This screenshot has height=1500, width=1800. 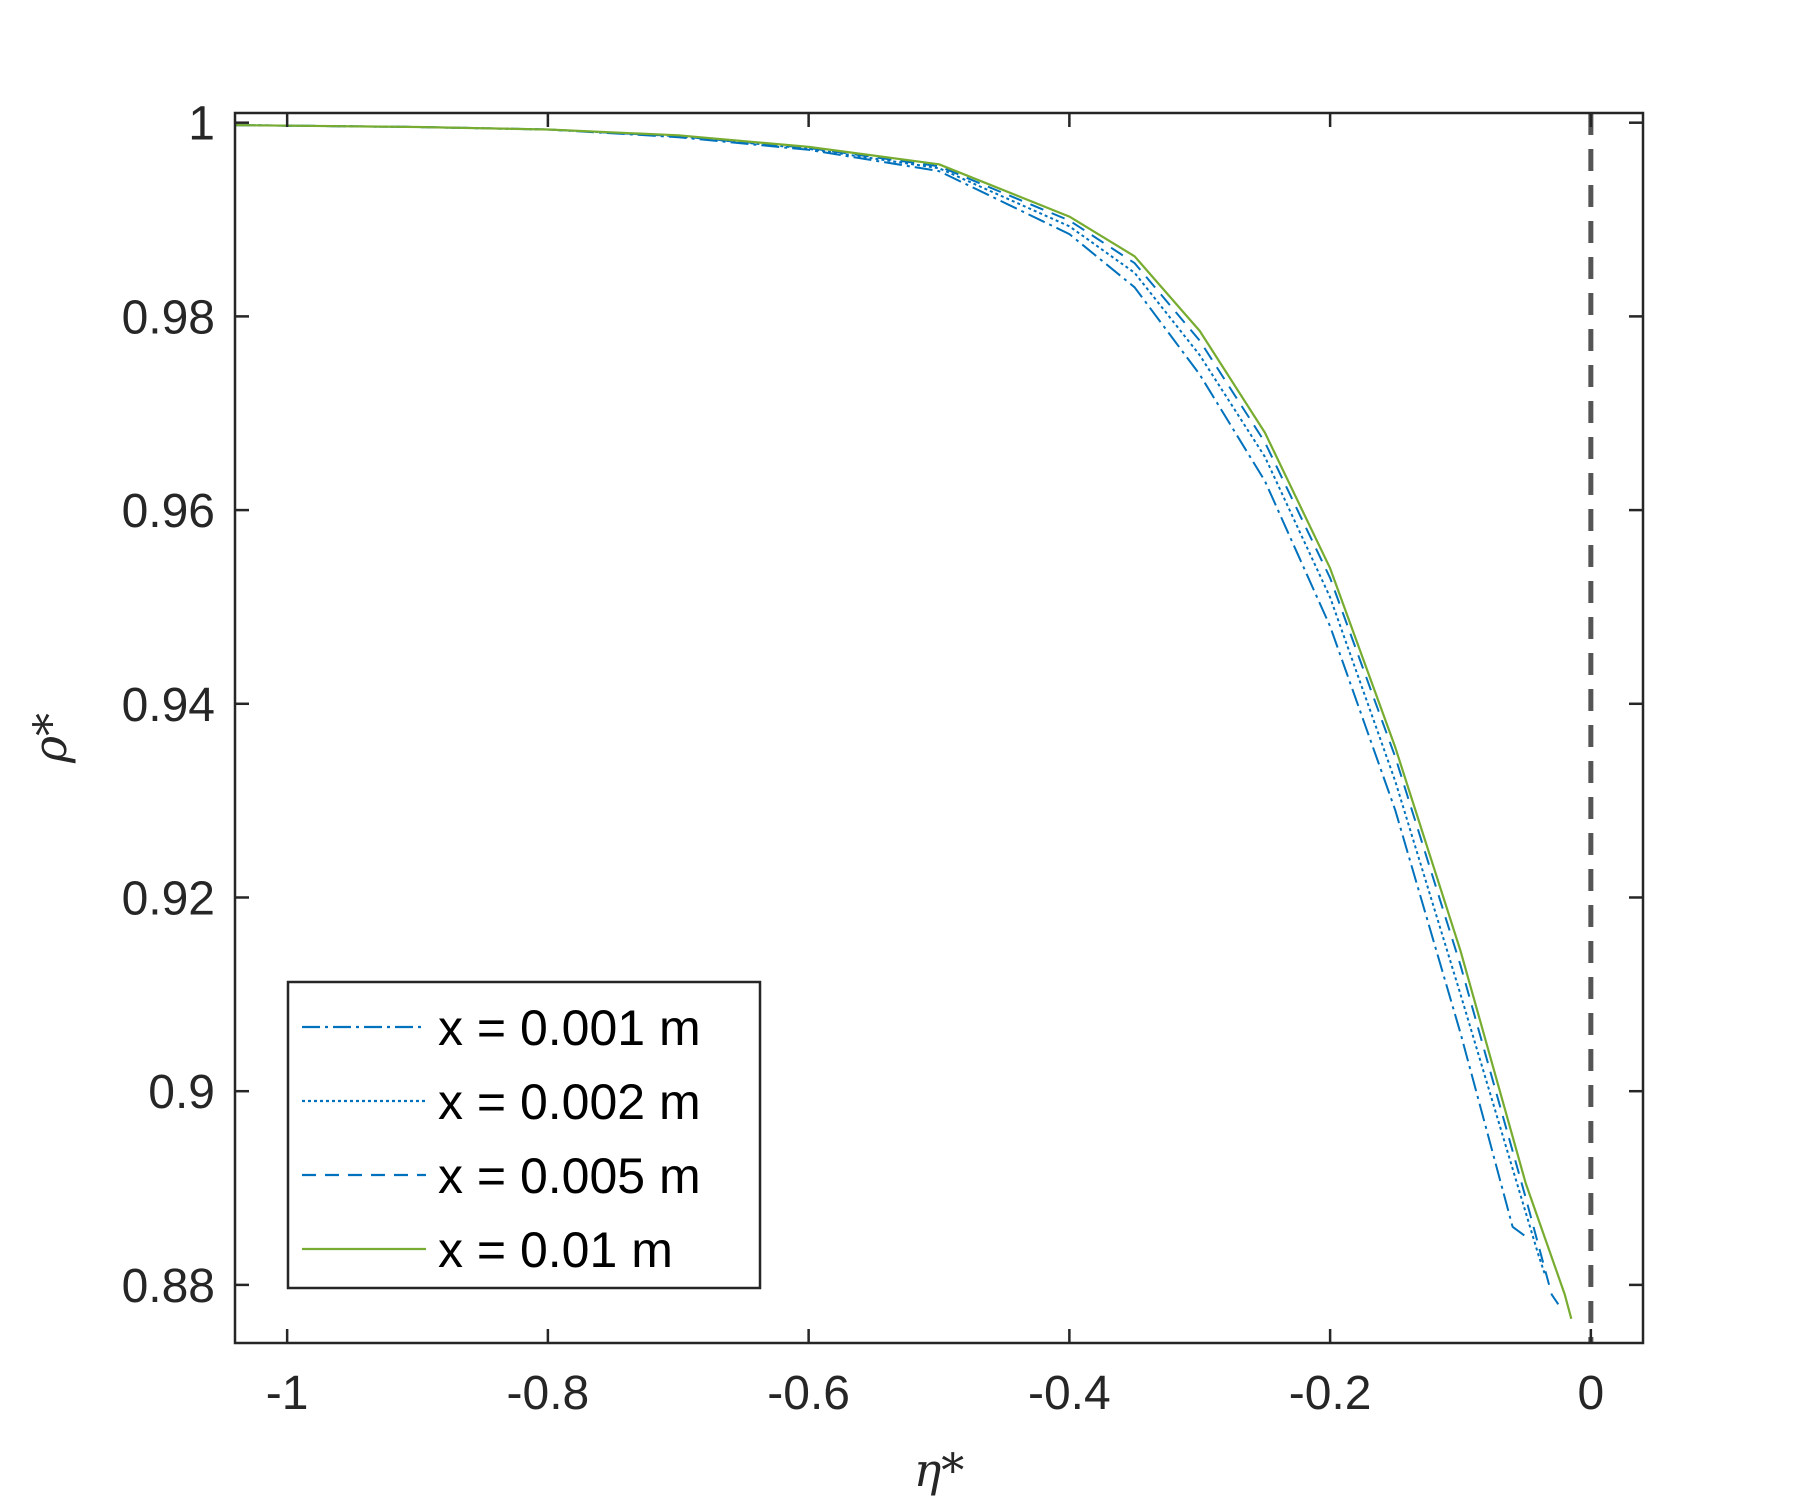 I want to click on y-axis-label: ρ*, so click(x=50, y=738).